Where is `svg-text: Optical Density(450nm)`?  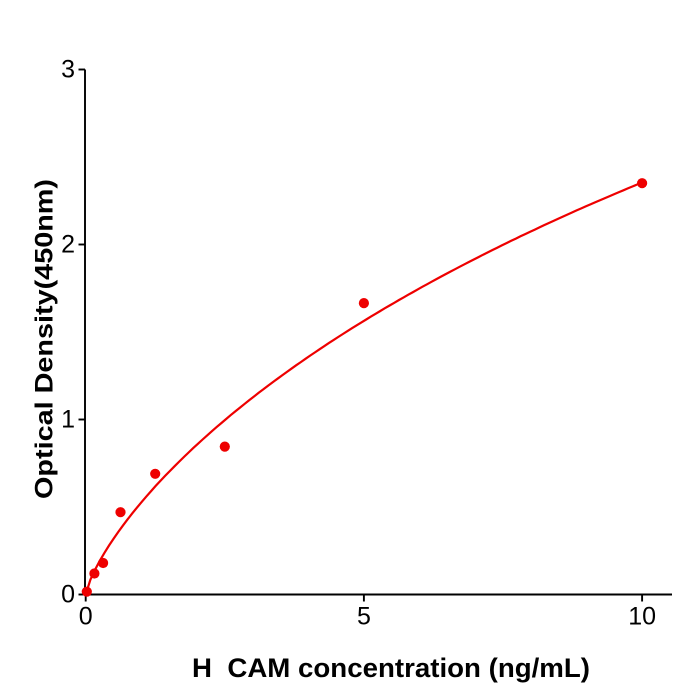 svg-text: Optical Density(450nm) is located at coordinates (45, 339).